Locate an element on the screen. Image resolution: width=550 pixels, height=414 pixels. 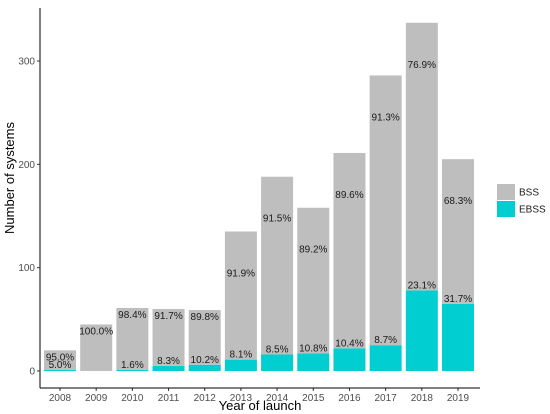
bar-ebss-2017 is located at coordinates (385, 358).